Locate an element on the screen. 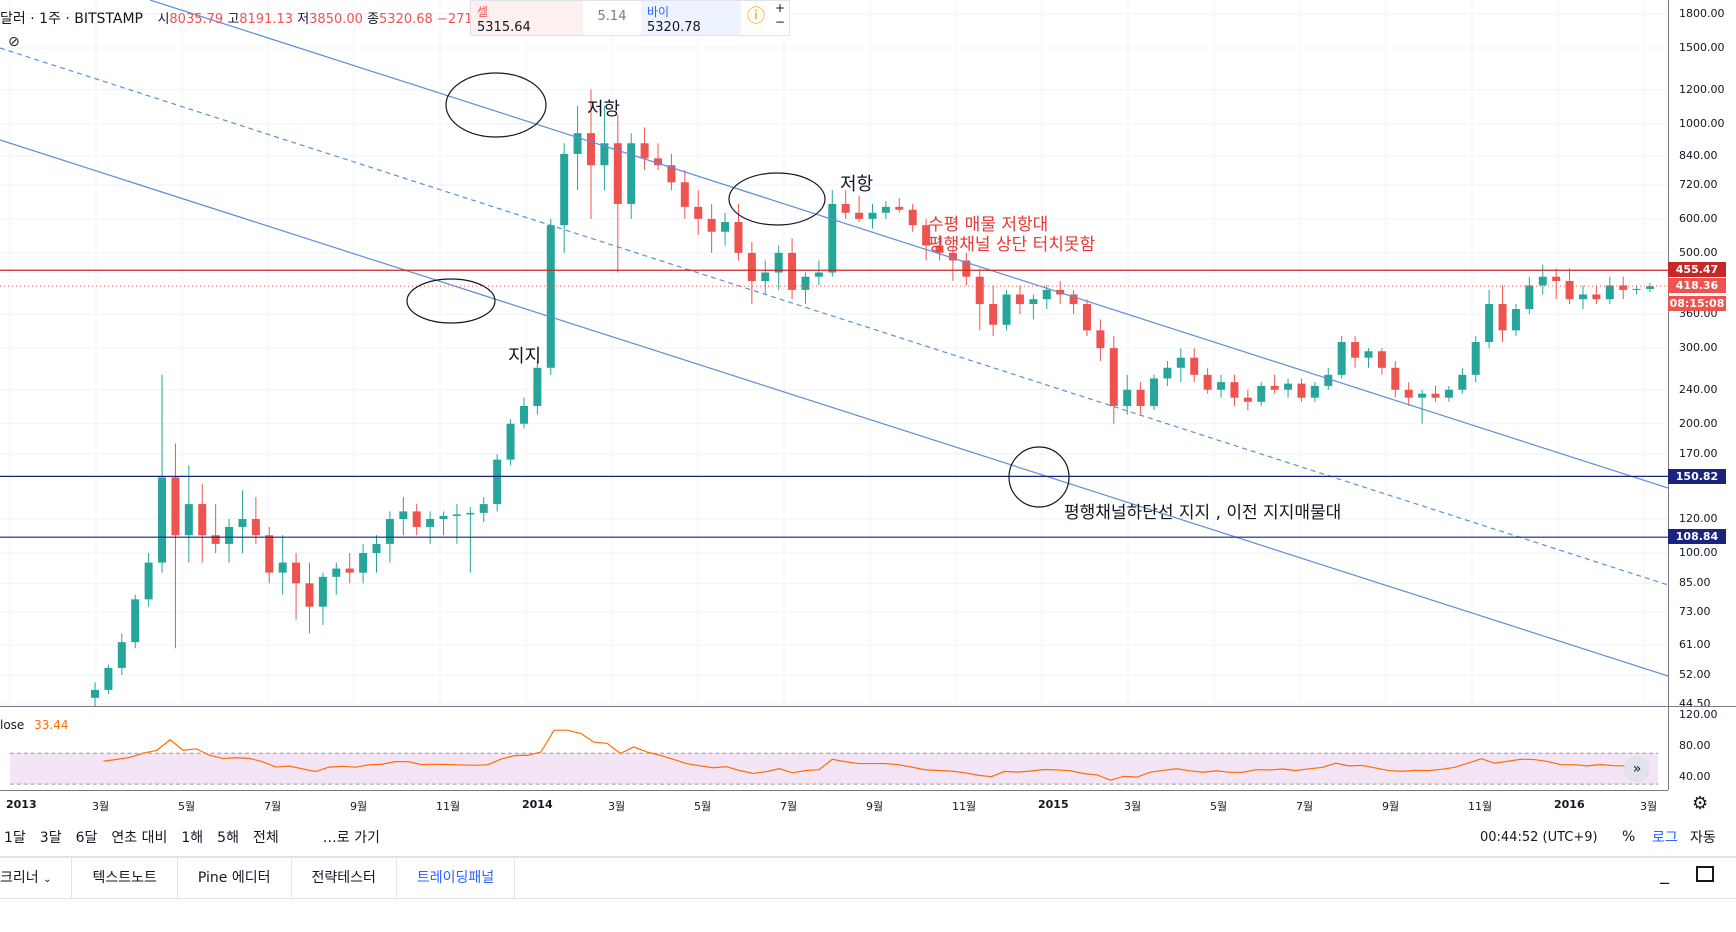  range-button: 3달 is located at coordinates (50, 838).